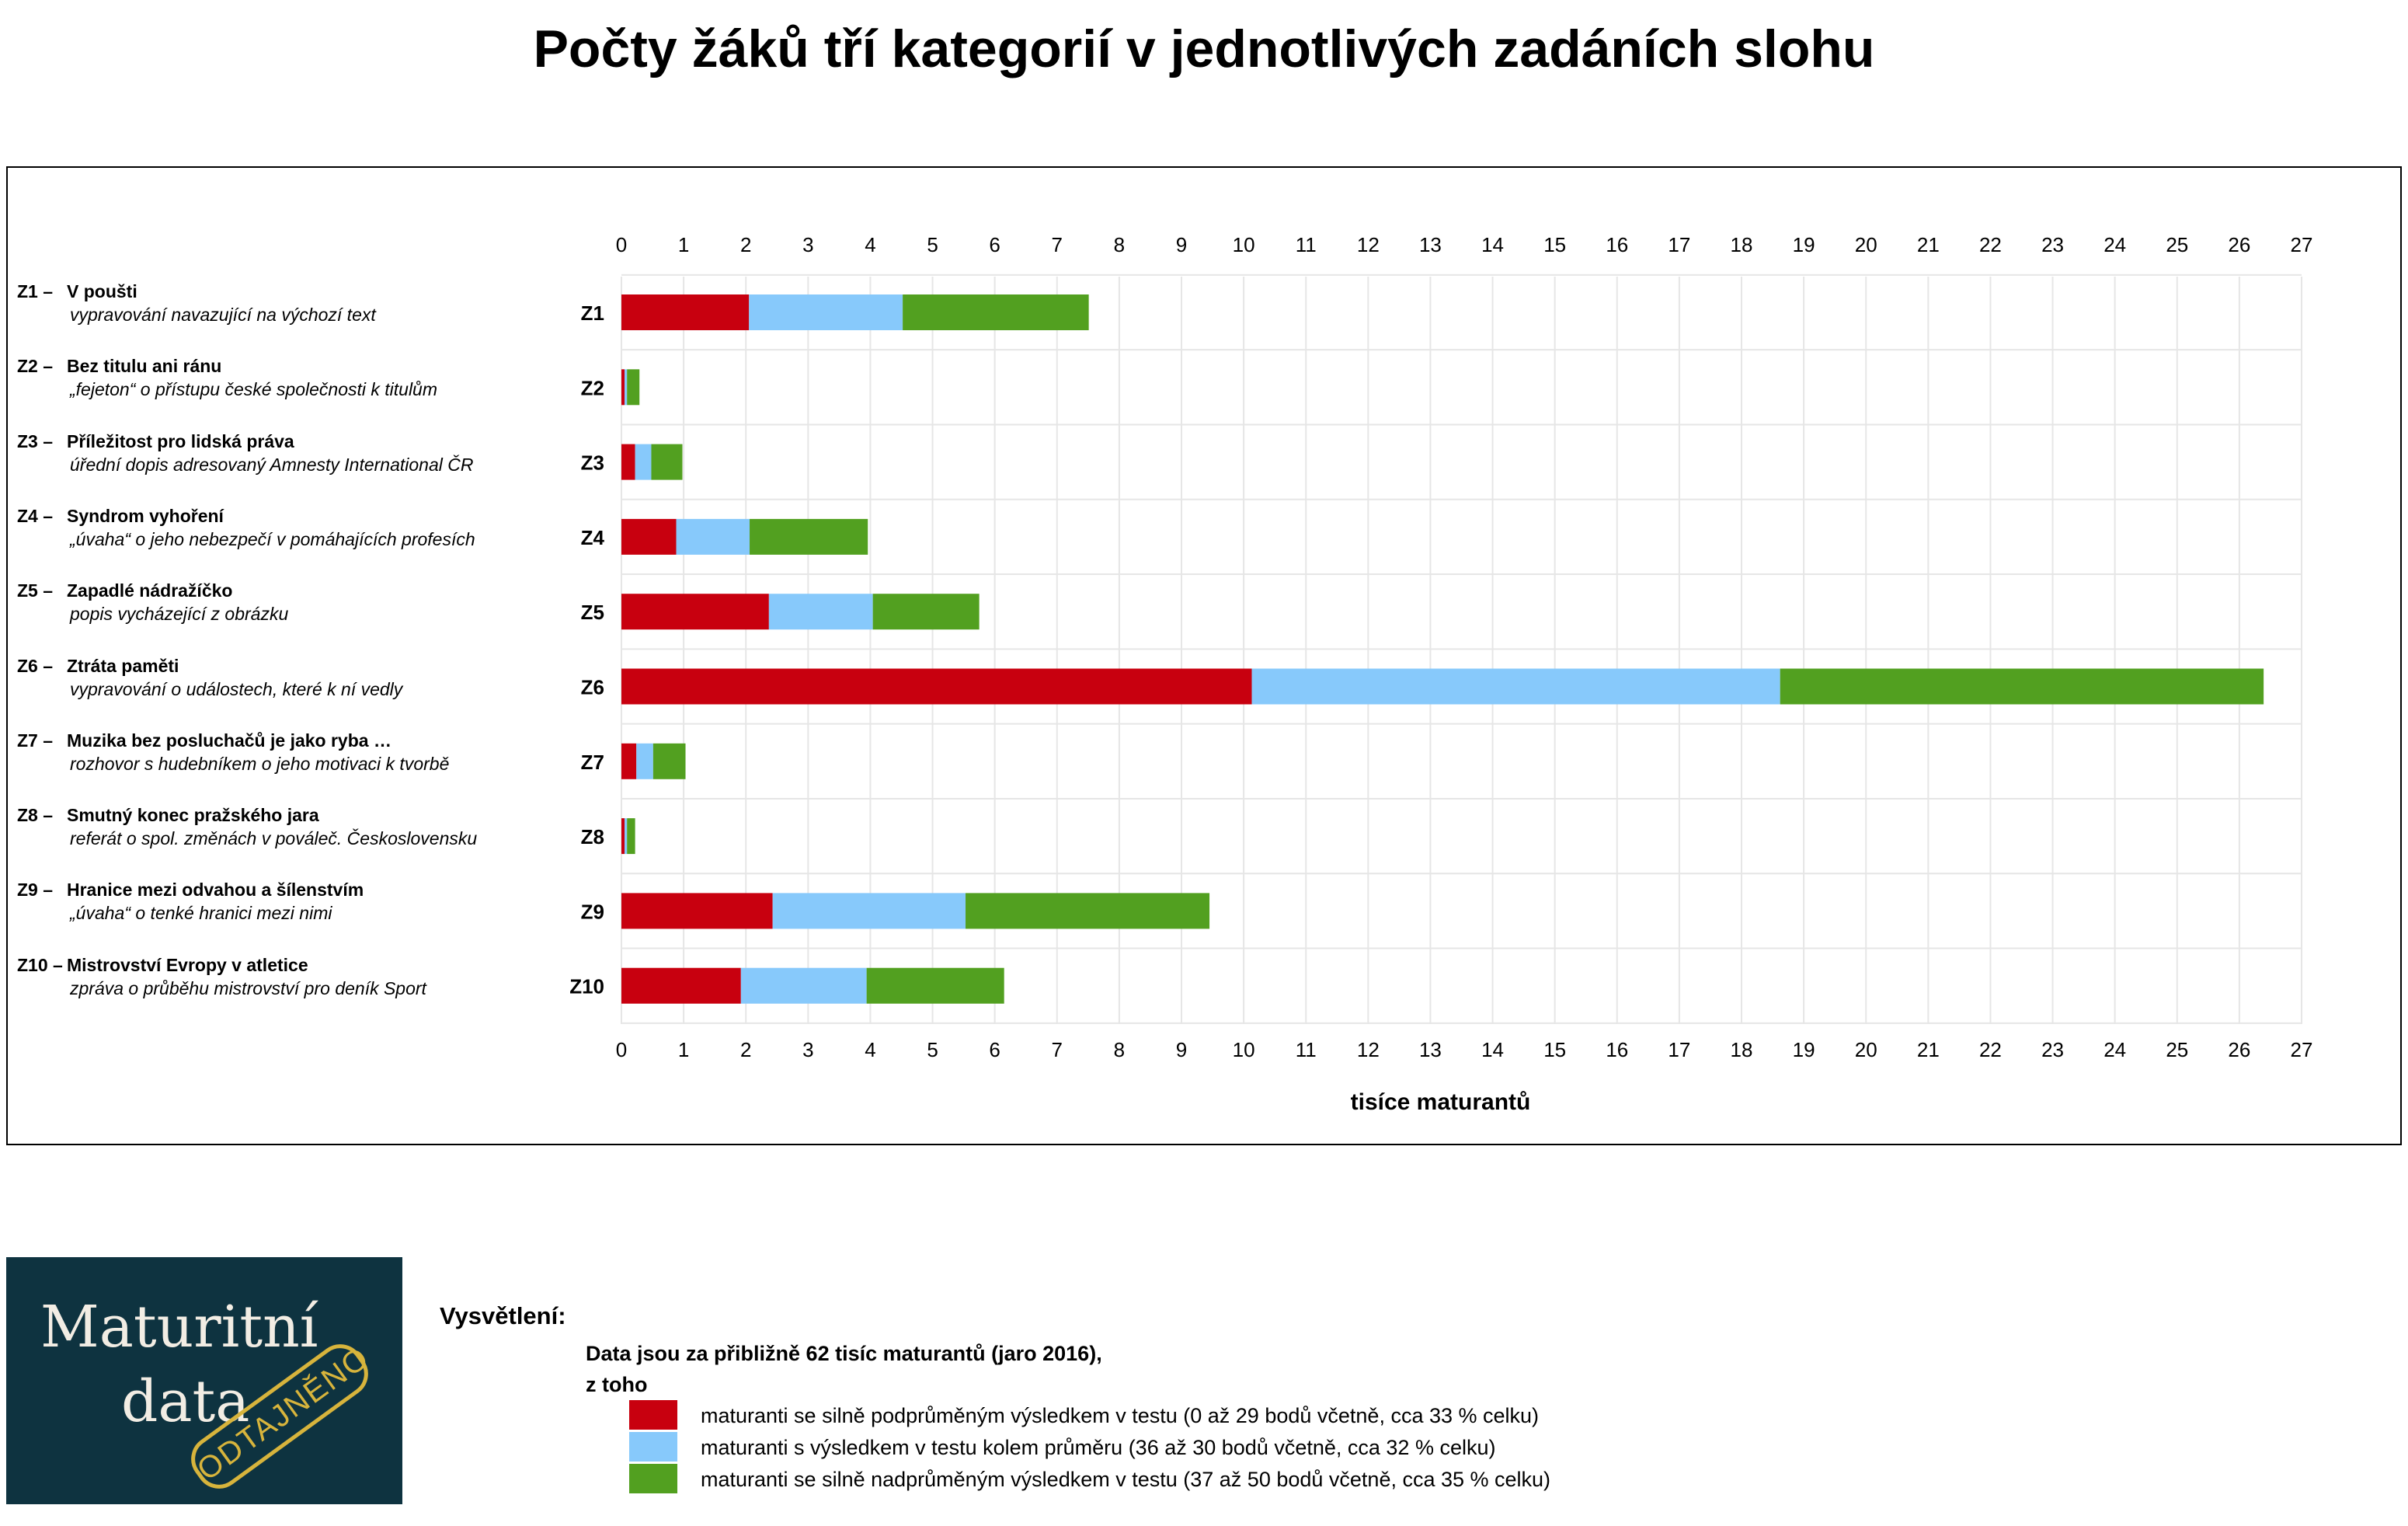 This screenshot has height=1526, width=2408. Describe the element at coordinates (179, 614) in the screenshot. I see `row-description: popis vycházející z obrázku` at that location.